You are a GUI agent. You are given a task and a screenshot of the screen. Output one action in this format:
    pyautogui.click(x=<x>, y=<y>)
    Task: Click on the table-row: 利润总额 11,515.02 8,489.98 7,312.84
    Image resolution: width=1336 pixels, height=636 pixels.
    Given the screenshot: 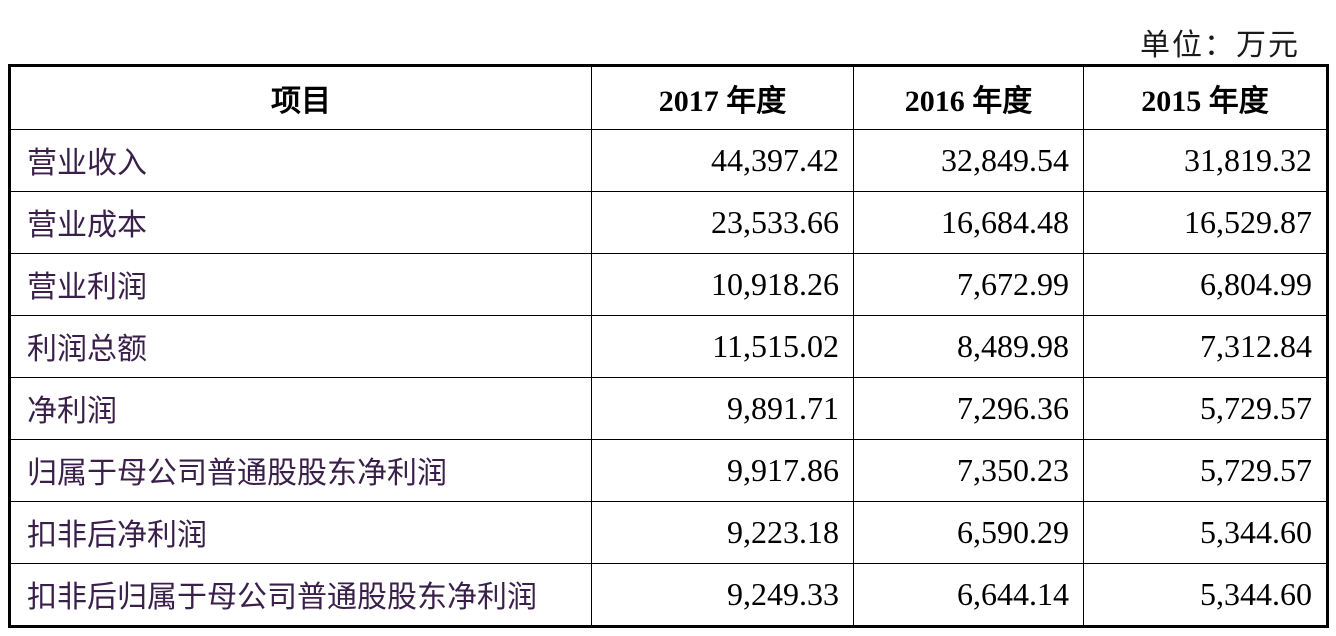 What is the action you would take?
    pyautogui.click(x=668, y=346)
    